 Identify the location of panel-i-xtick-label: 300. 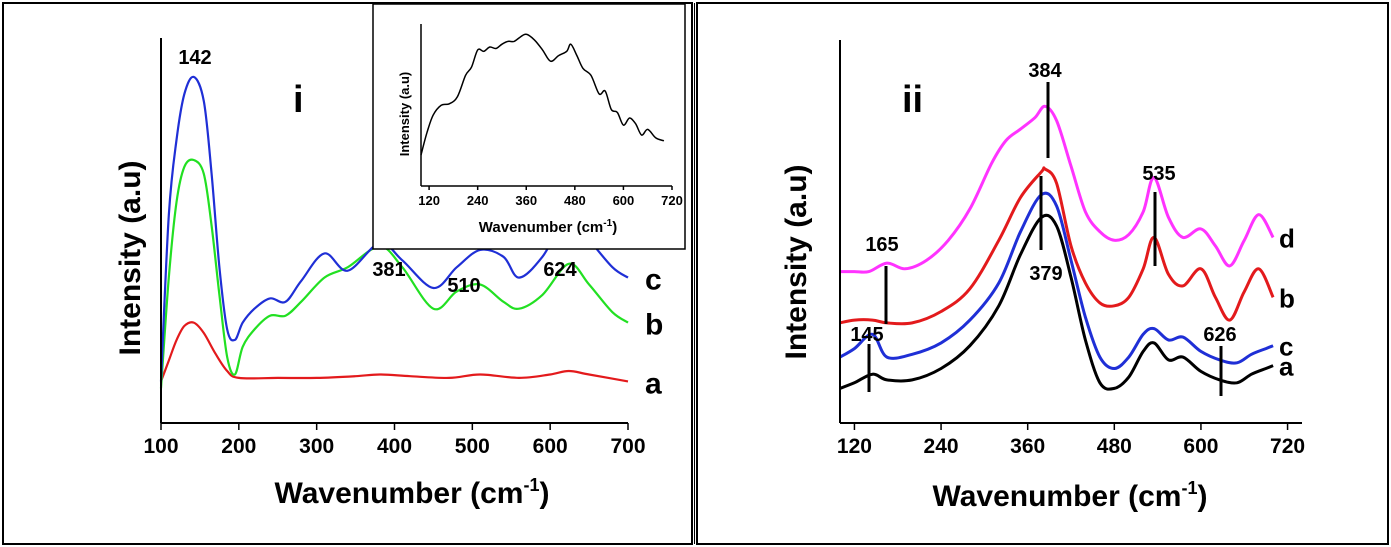
(316, 446).